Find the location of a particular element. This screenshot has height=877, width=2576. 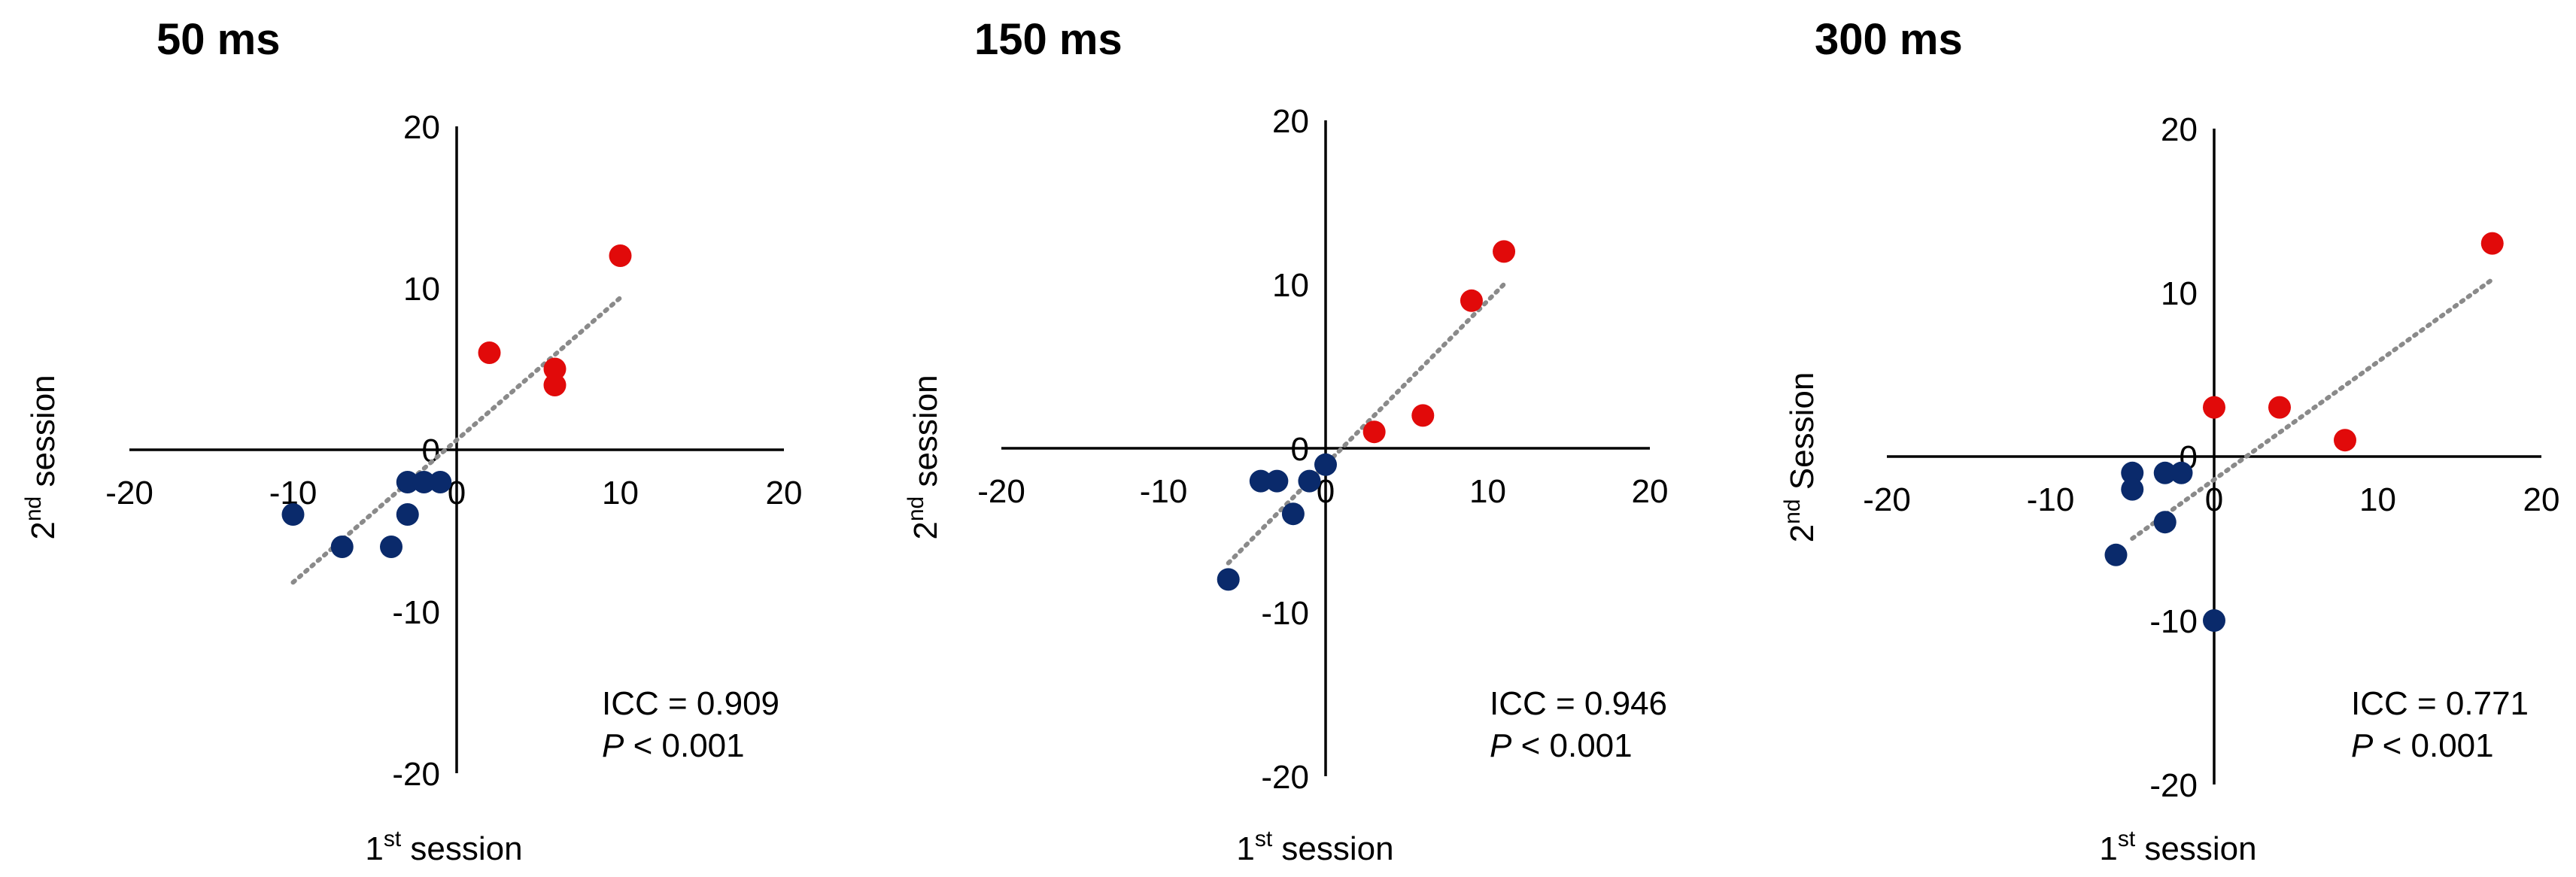

y-tick-label: 0 is located at coordinates (1300, 449).